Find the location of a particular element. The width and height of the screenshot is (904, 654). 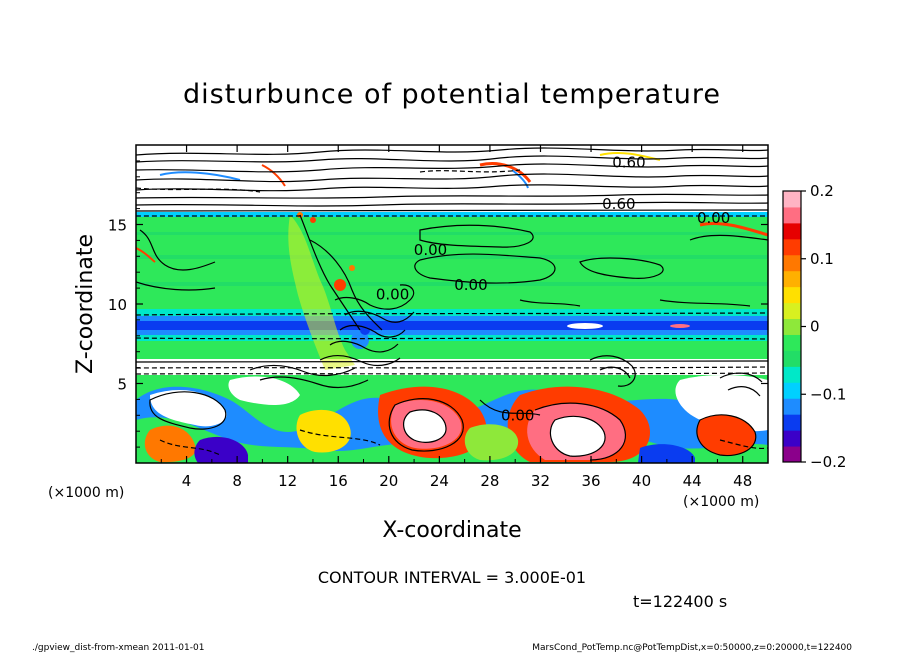

colorbar-tick-label: −0.1 is located at coordinates (828, 394).